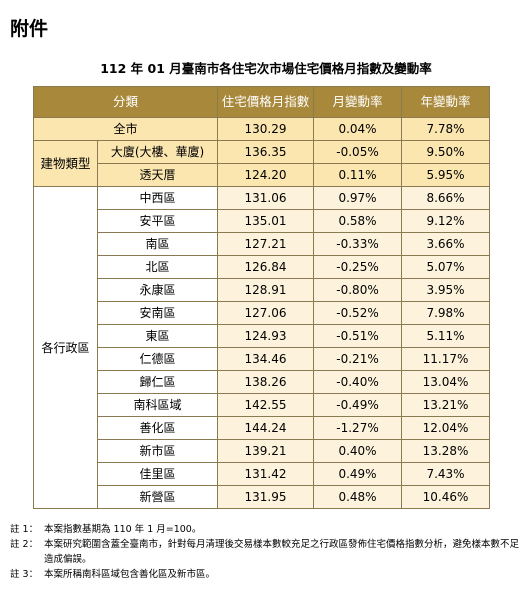  What do you see at coordinates (266, 68) in the screenshot?
I see `table-caption: 112 年 01 月臺南市各住宅次市場住宅價格月指數及變動率` at bounding box center [266, 68].